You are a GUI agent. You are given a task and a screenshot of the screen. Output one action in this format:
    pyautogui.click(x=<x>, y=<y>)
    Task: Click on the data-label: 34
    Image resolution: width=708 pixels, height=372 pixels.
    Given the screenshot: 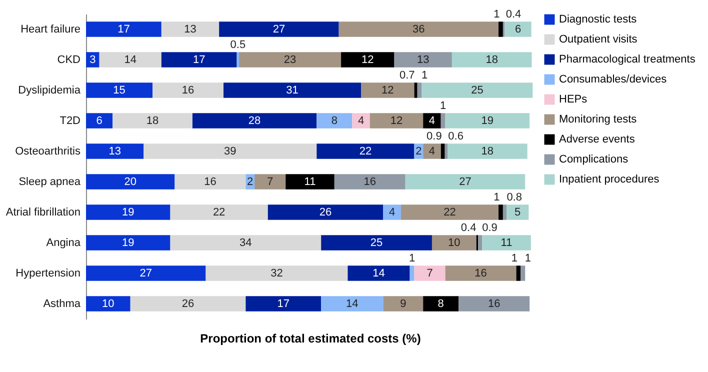 What is the action you would take?
    pyautogui.click(x=246, y=242)
    